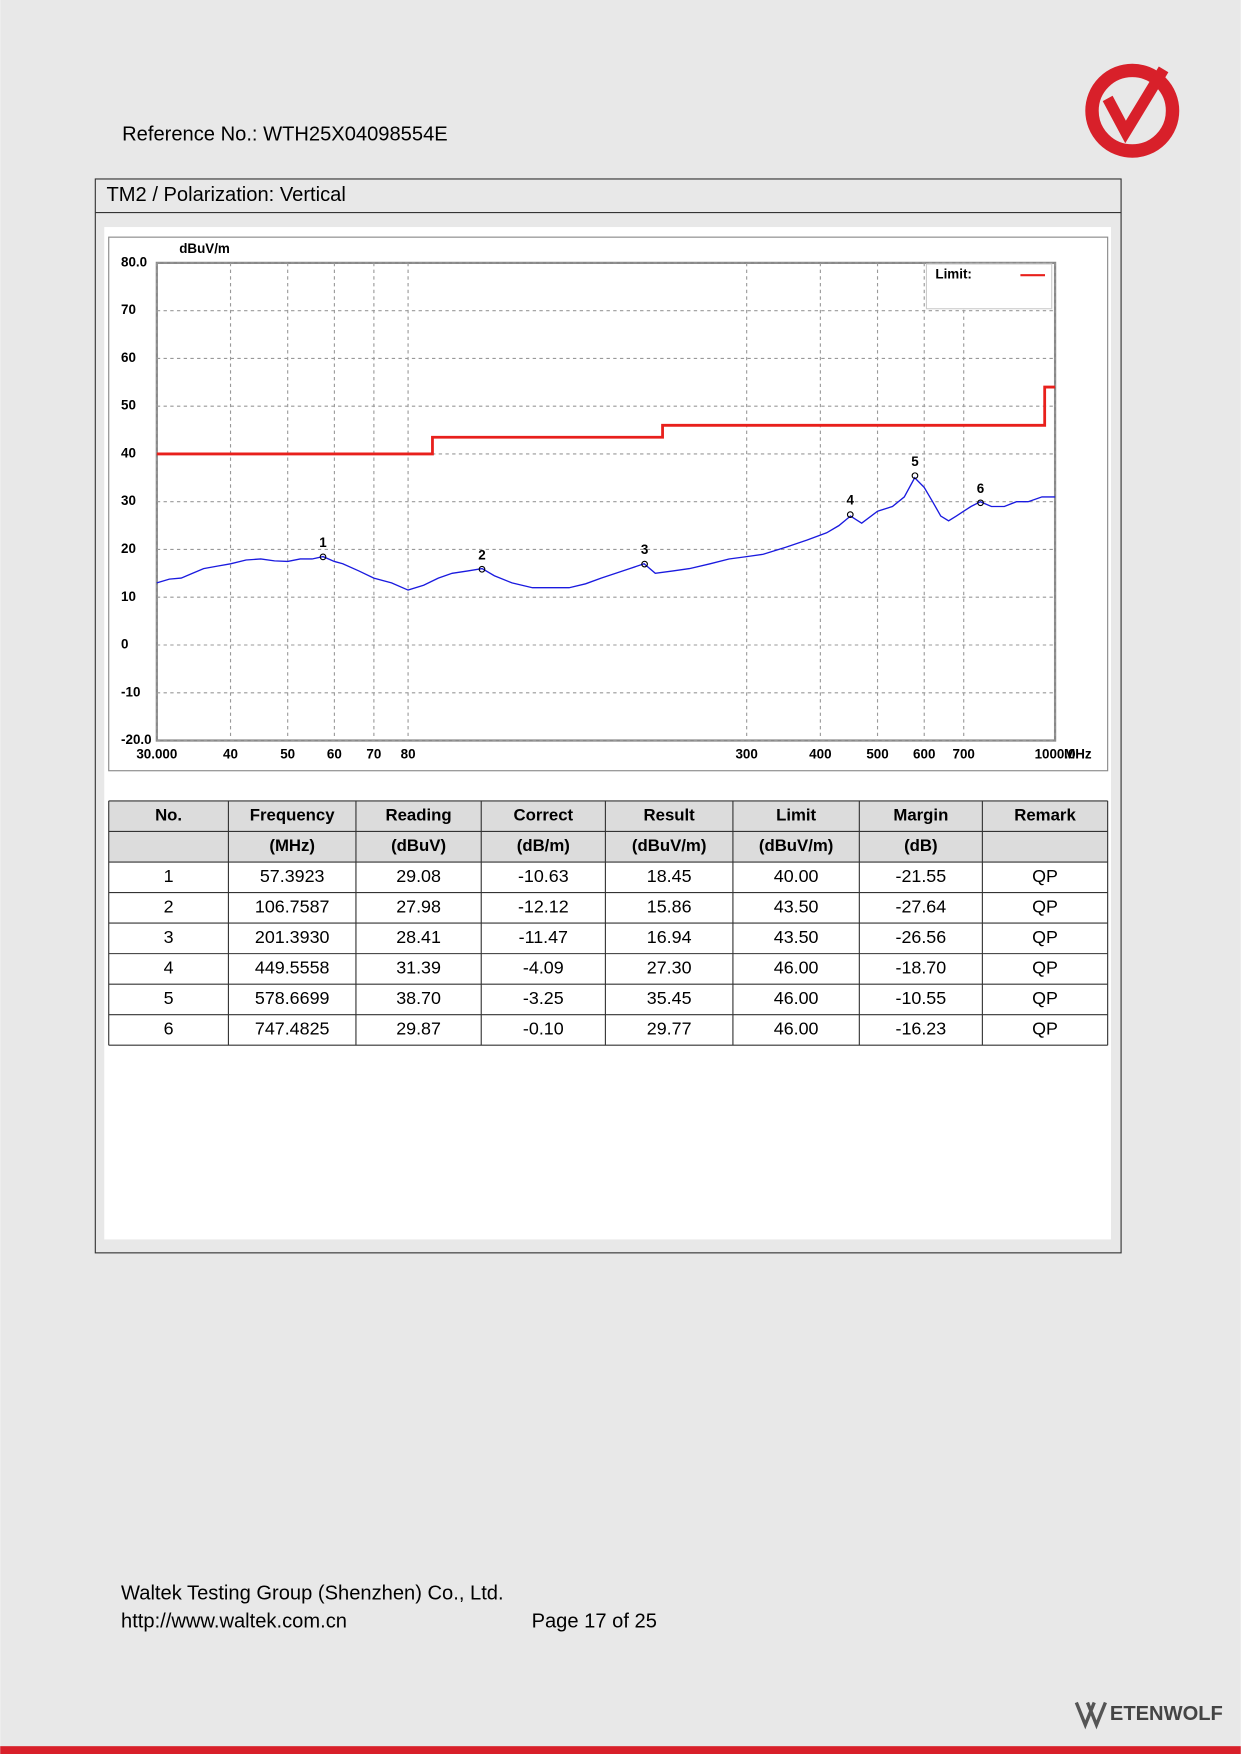 The width and height of the screenshot is (1241, 1759). What do you see at coordinates (921, 1029) in the screenshot?
I see `table-cell: -16.23` at bounding box center [921, 1029].